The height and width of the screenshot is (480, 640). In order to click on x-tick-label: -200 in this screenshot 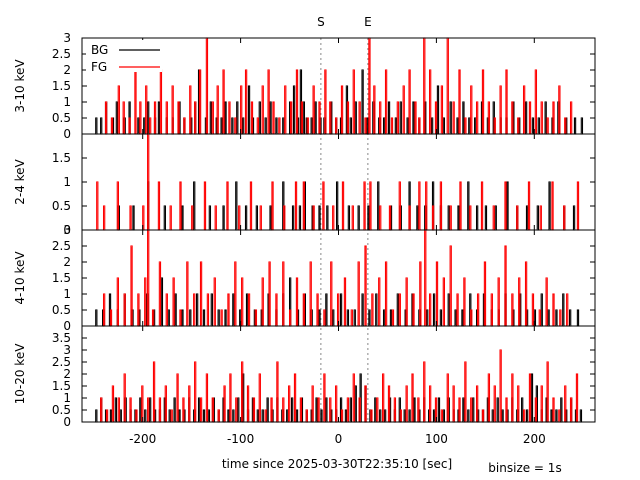, I will do `click(142, 439)`.